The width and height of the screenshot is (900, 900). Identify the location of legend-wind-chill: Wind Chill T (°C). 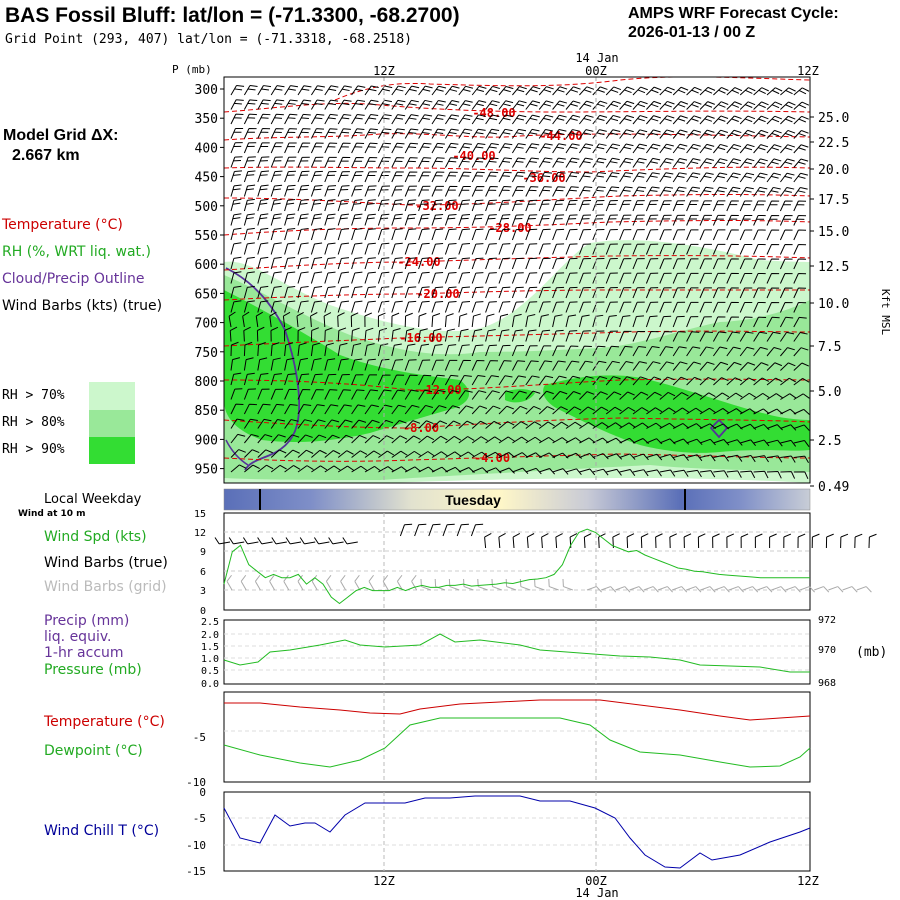
(102, 831).